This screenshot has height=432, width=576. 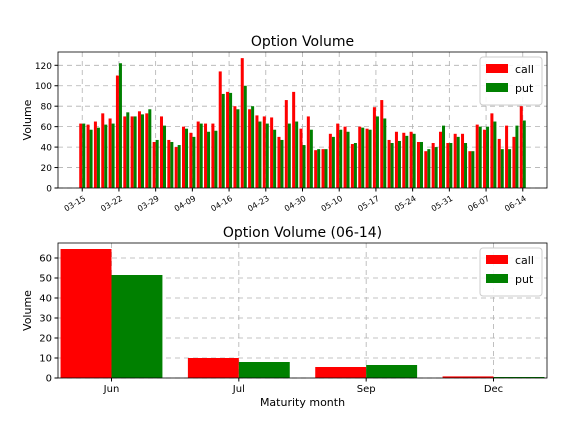 What do you see at coordinates (258, 203) in the screenshot?
I see `x-tick-label: 04-23` at bounding box center [258, 203].